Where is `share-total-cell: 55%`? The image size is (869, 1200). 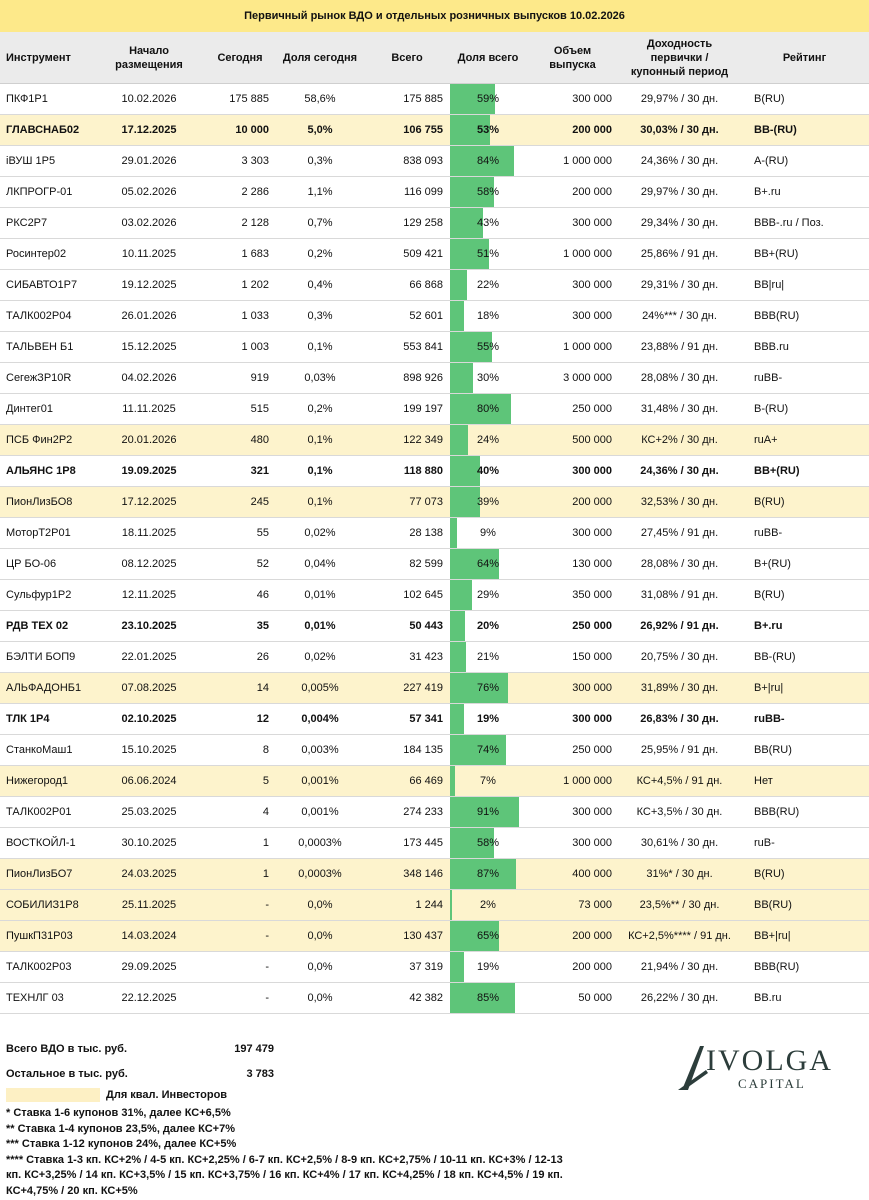
share-total-cell: 55% is located at coordinates (488, 347).